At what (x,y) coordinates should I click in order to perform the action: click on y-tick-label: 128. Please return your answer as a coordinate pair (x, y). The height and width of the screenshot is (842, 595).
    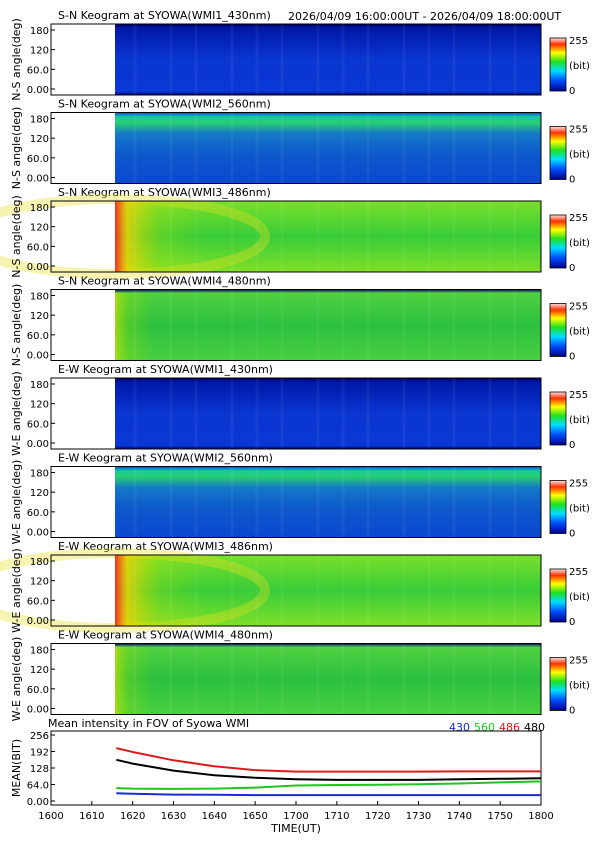
    Looking at the image, I should click on (39, 769).